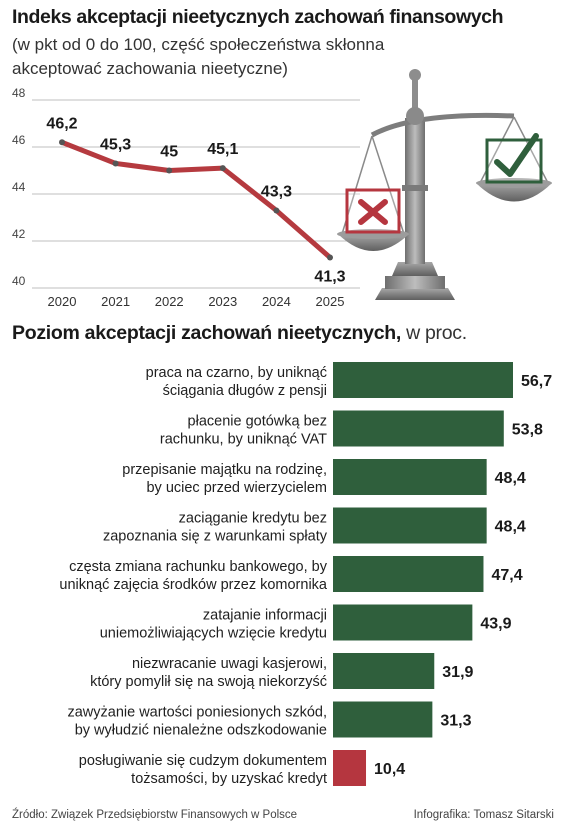  I want to click on bar-value-label: 47,4, so click(506, 575).